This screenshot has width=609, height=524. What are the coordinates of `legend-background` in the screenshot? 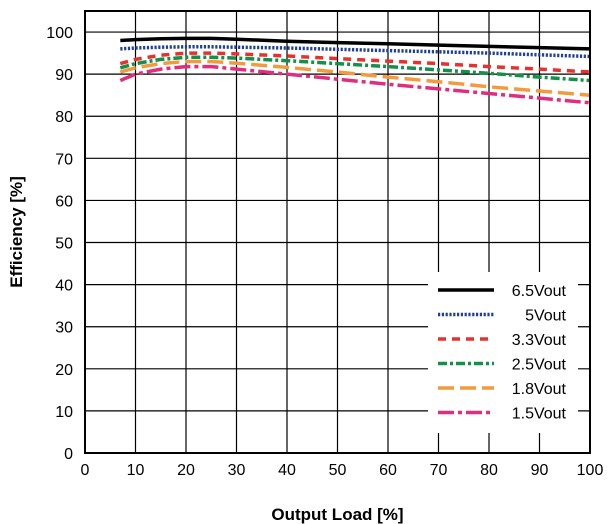 It's located at (503, 352).